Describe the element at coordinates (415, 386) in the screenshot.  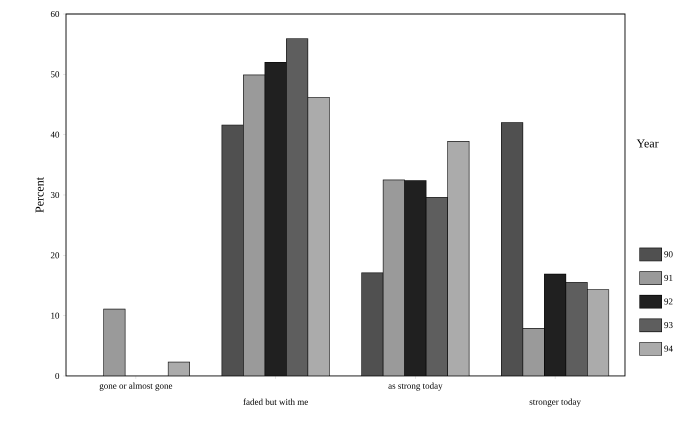
I see `x-tick-label: as strong today` at that location.